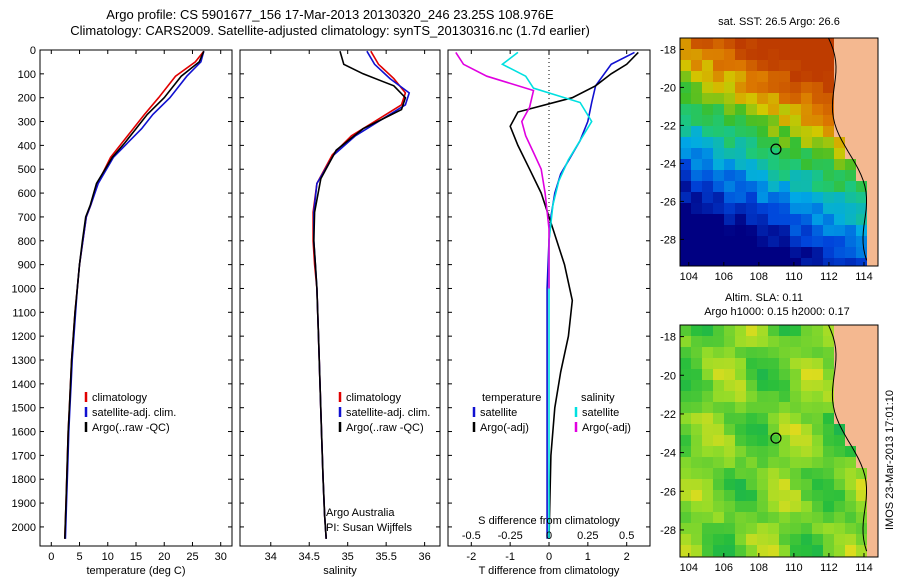  Describe the element at coordinates (668, 240) in the screenshot. I see `y-tick-label: -28` at that location.